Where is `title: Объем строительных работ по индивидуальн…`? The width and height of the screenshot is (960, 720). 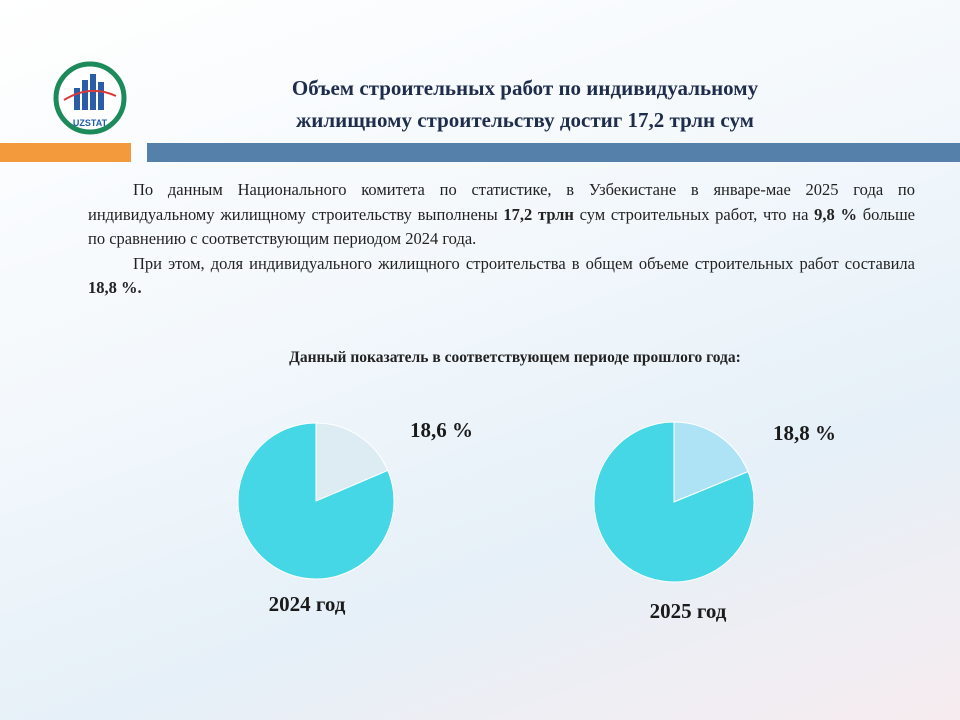
title: Объем строительных работ по индивидуальн… is located at coordinates (525, 104).